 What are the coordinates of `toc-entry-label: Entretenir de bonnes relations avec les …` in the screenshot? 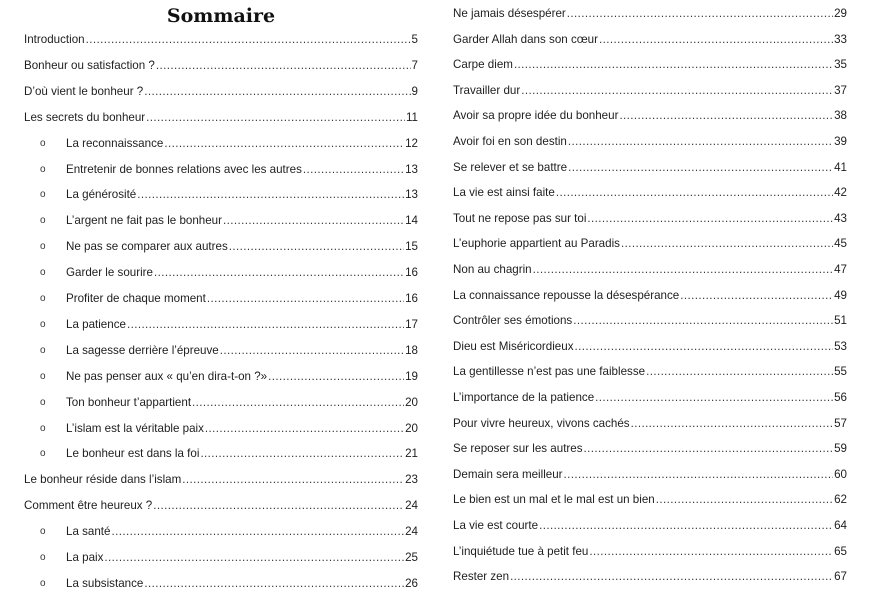 It's located at (184, 169).